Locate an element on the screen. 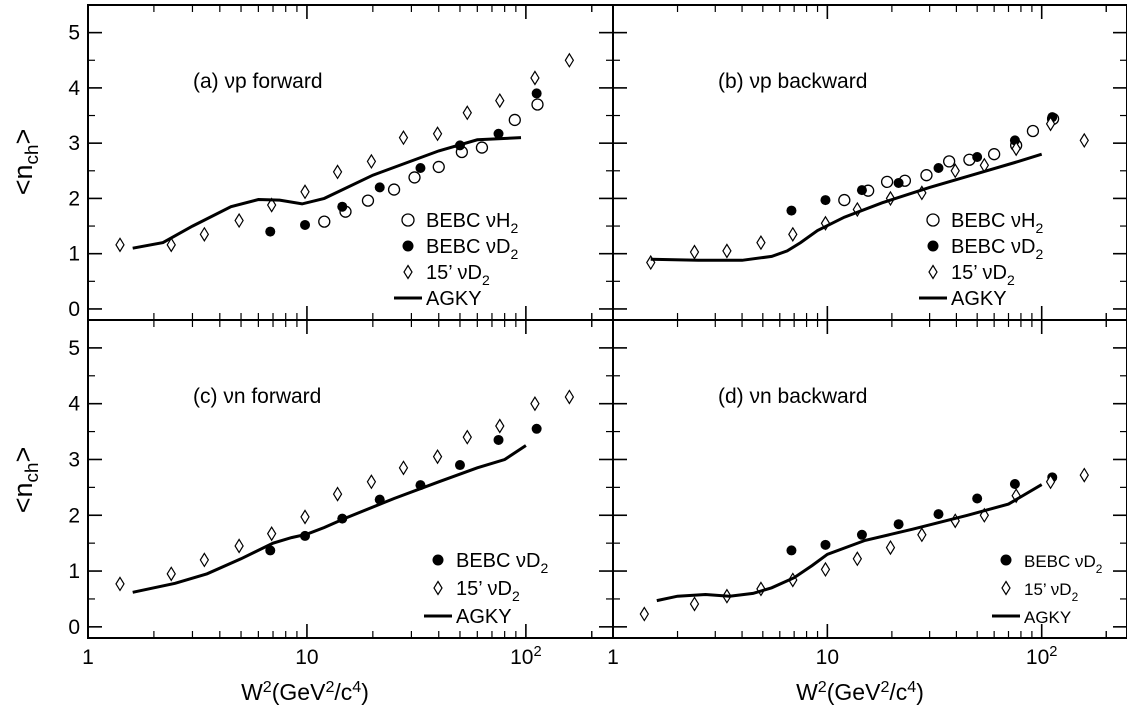 Image resolution: width=1127 pixels, height=709 pixels. legend-label: BEBC νD2 is located at coordinates (472, 249).